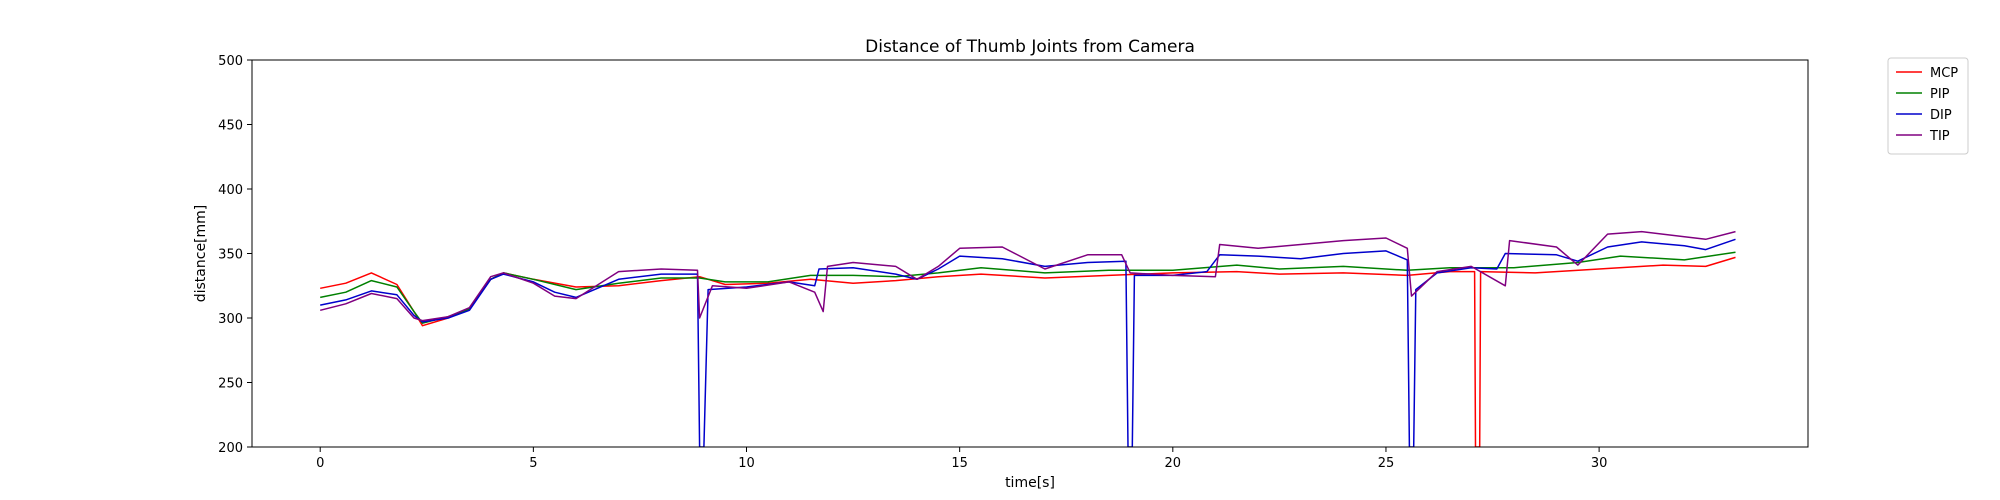 The height and width of the screenshot is (500, 2000). Describe the element at coordinates (201, 254) in the screenshot. I see `y-axis-label: distance[mm]` at that location.